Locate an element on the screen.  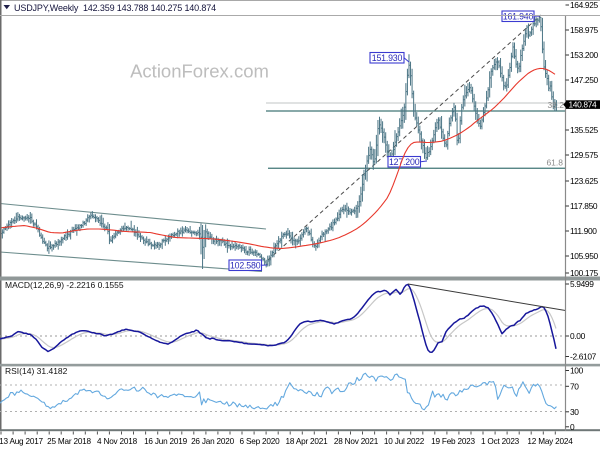
svg-text: 70 is located at coordinates (574, 387).